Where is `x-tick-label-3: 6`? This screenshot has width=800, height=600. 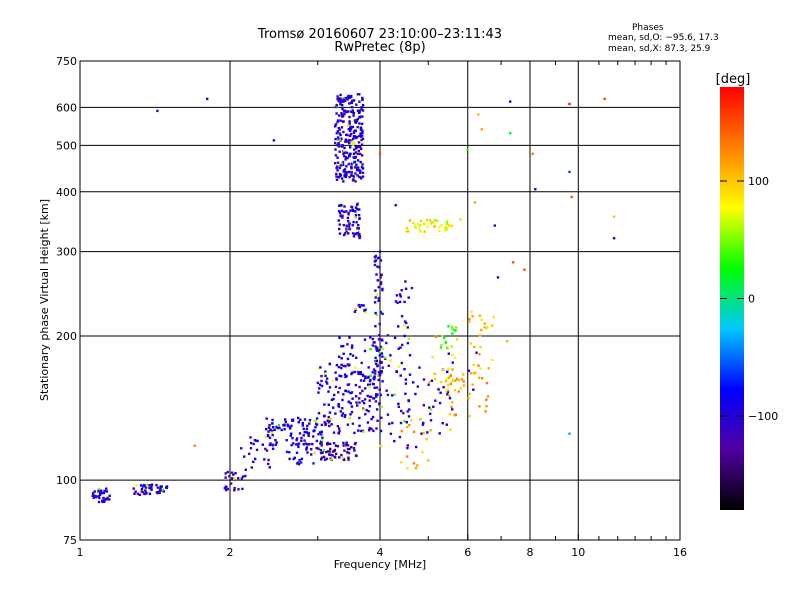 x-tick-label-3: 6 is located at coordinates (467, 552).